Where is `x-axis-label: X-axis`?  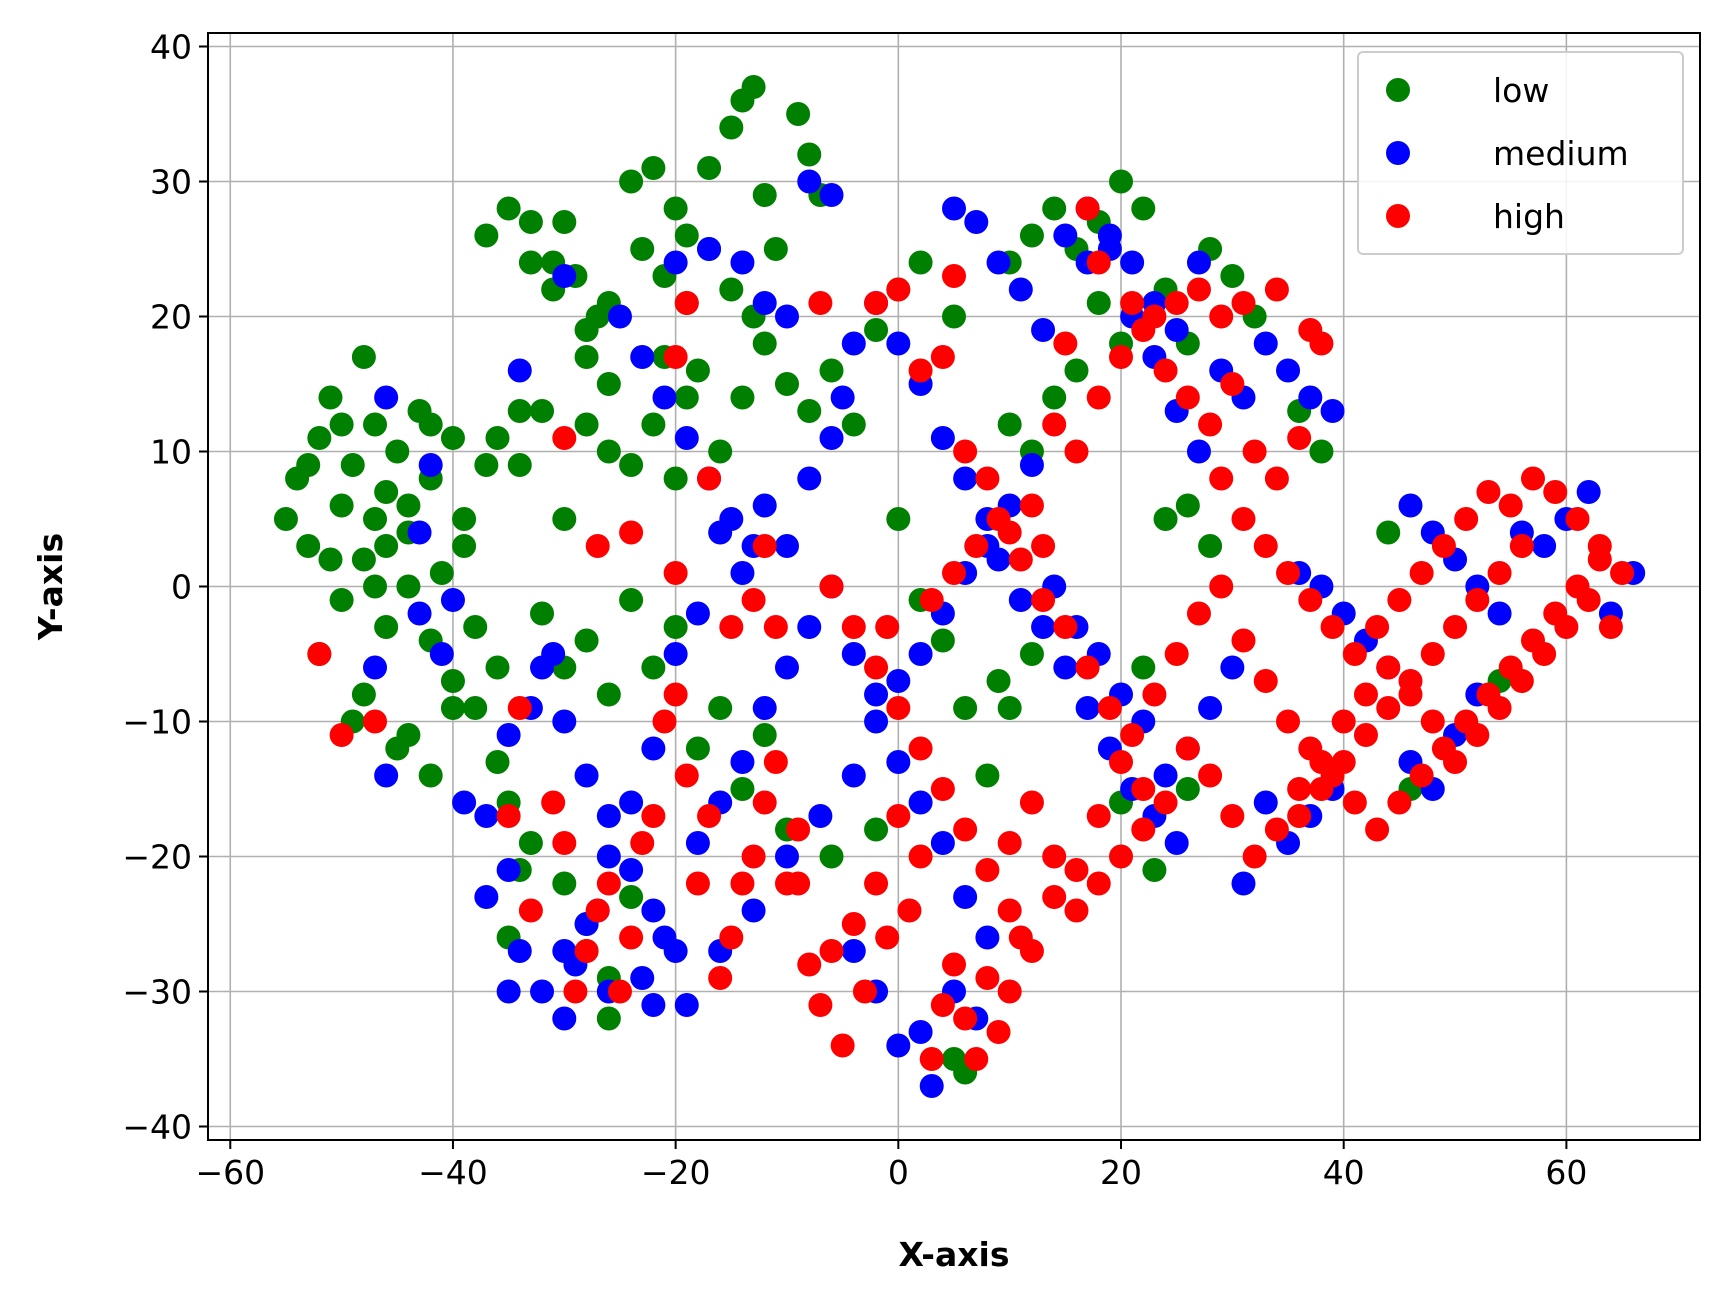
x-axis-label: X-axis is located at coordinates (954, 1254).